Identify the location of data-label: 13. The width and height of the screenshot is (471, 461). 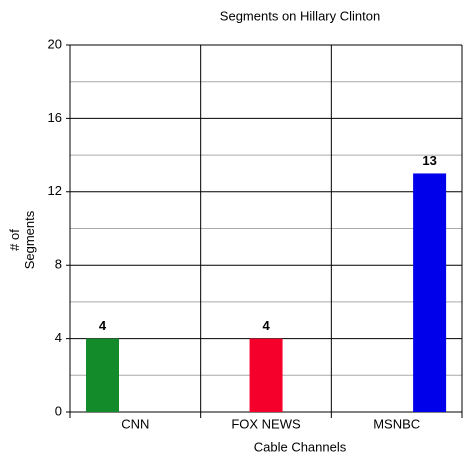
(429, 160).